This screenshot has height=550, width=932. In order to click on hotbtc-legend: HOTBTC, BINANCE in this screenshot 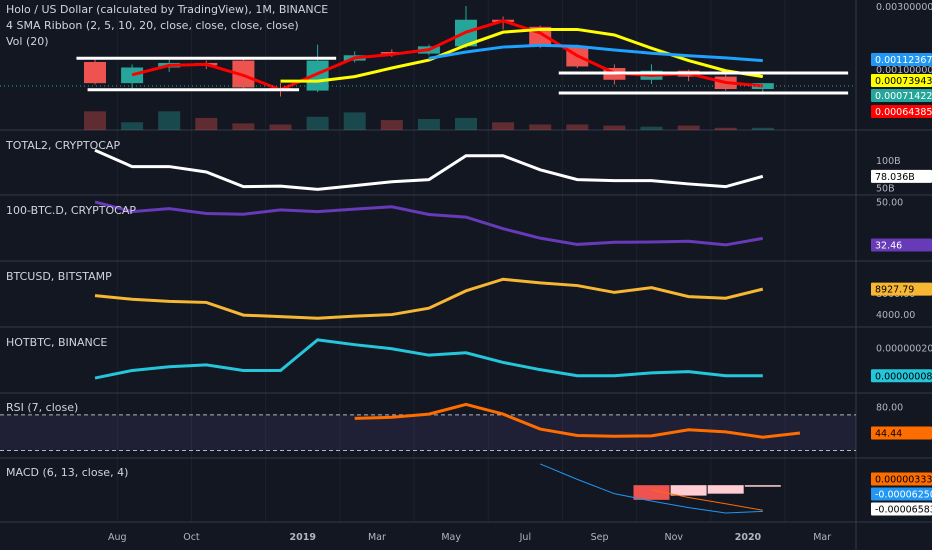, I will do `click(57, 342)`.